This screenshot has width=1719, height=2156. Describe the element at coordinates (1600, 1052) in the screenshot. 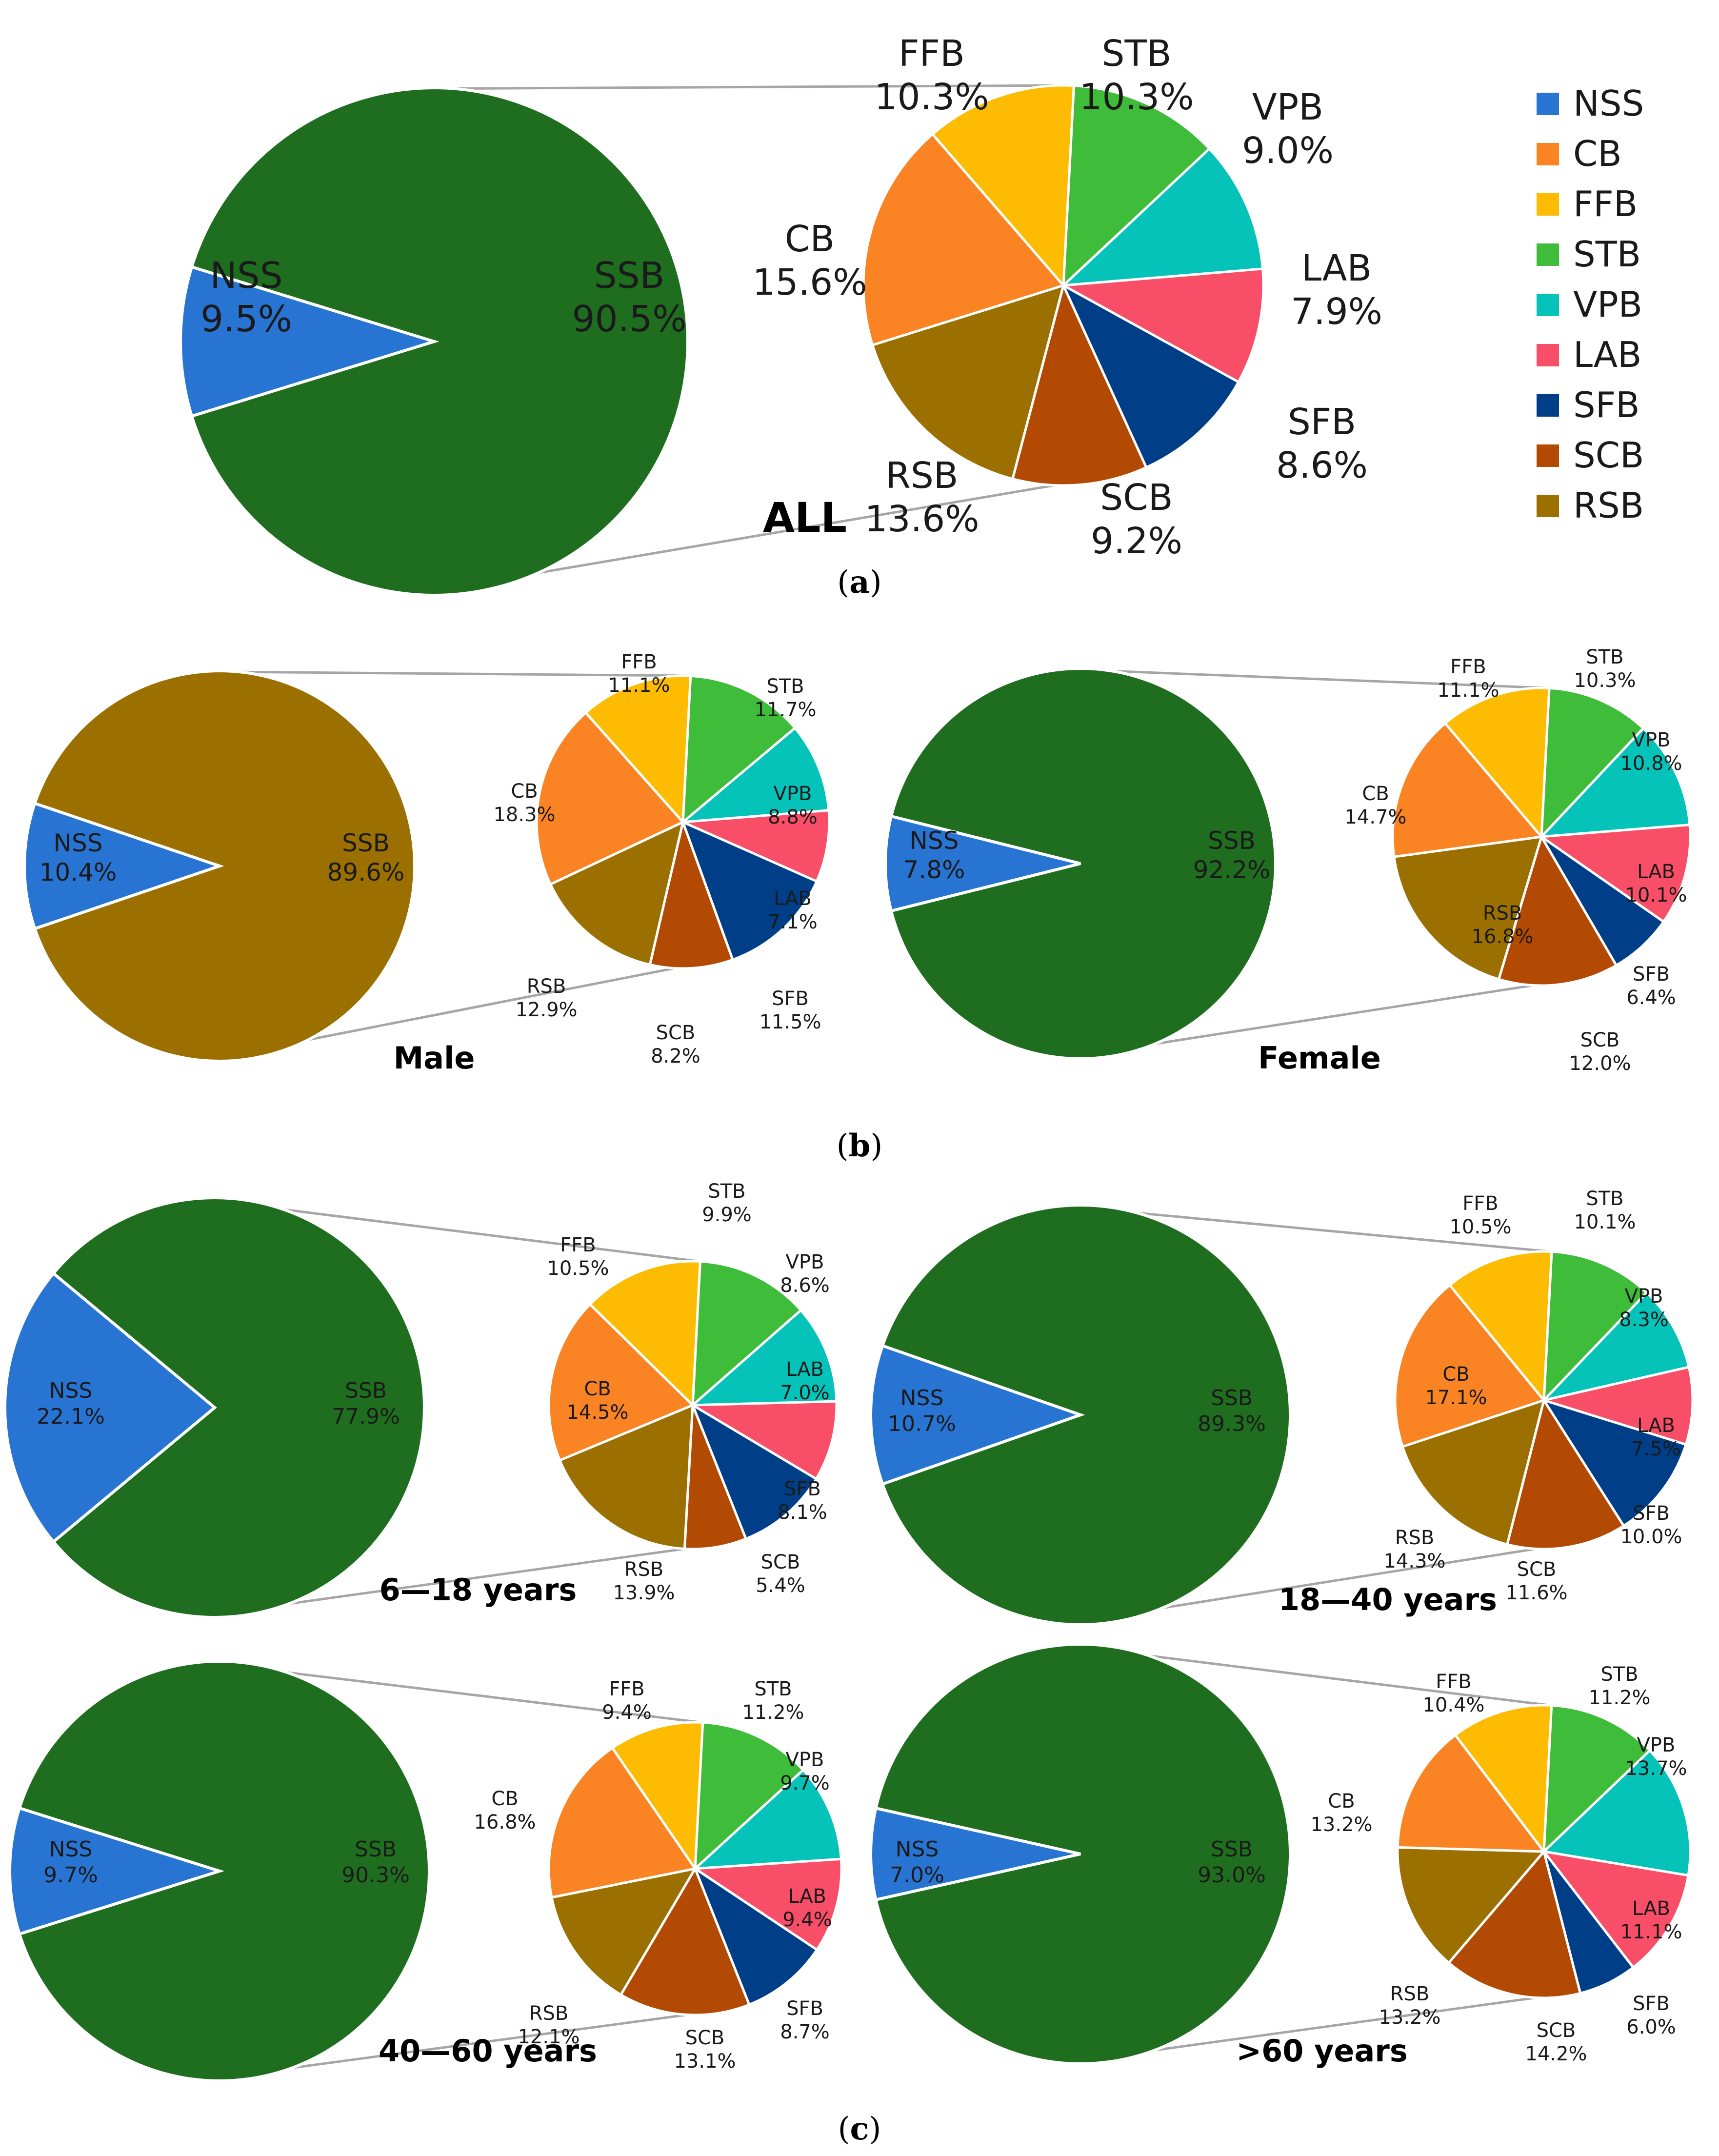

I see `sub-label-scb: SCB 12.0%` at that location.